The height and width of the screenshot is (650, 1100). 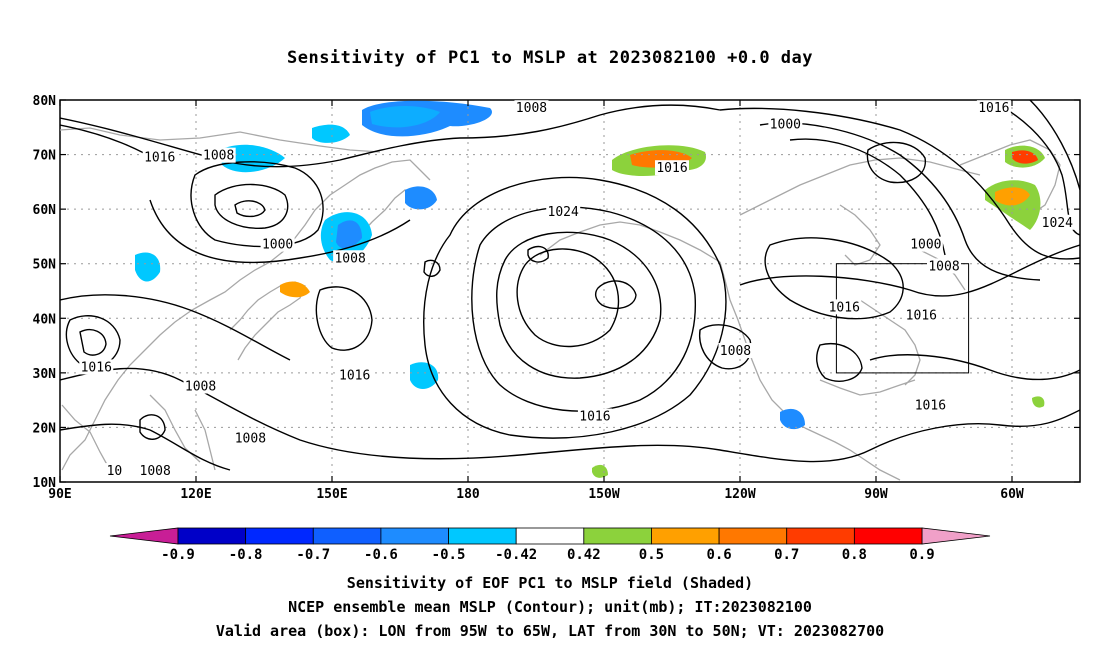 I want to click on lon-tick-label: 60W, so click(x=1012, y=494).